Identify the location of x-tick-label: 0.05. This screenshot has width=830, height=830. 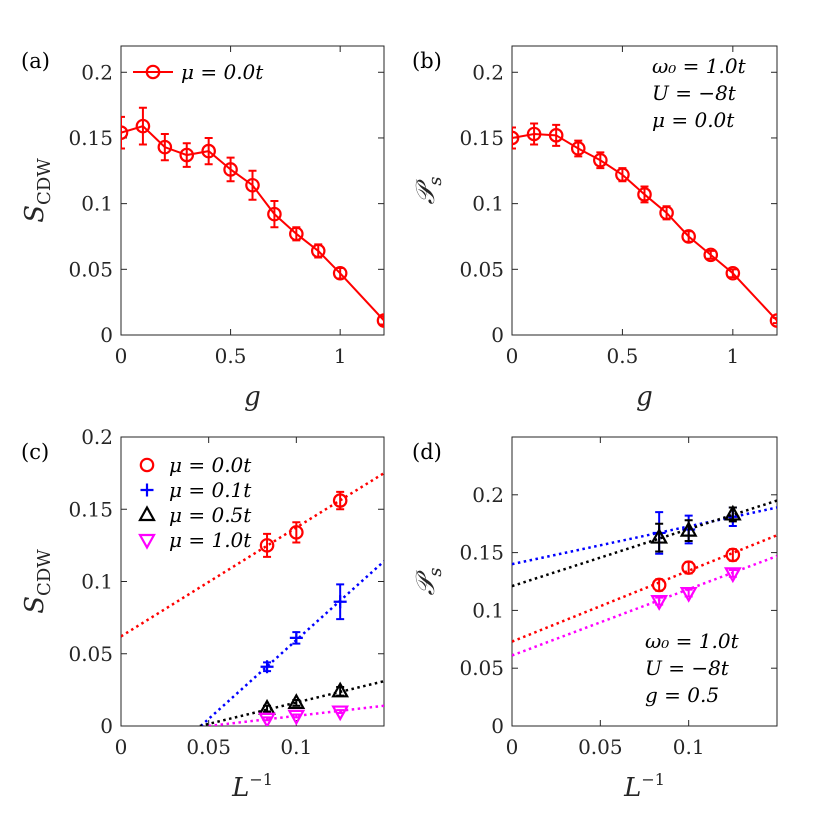
(208, 747).